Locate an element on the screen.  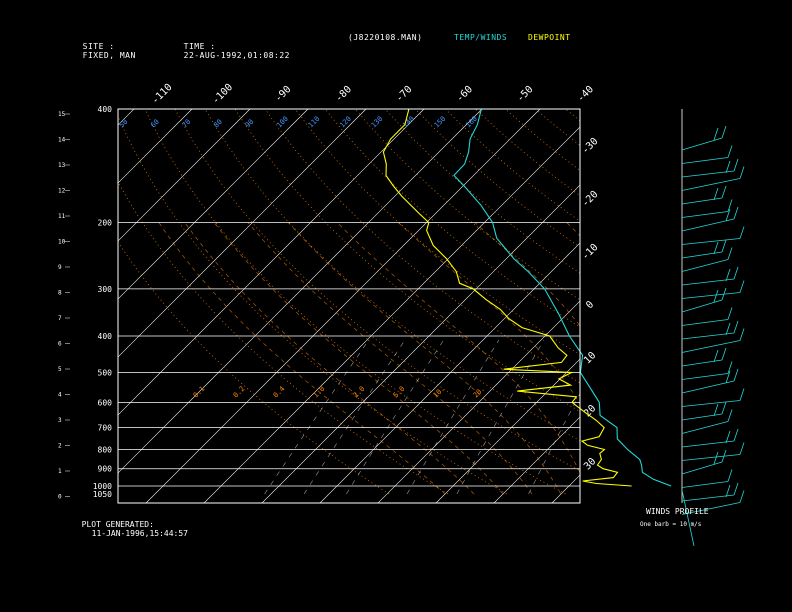
pressure-tick-label: 200 is located at coordinates (105, 222).